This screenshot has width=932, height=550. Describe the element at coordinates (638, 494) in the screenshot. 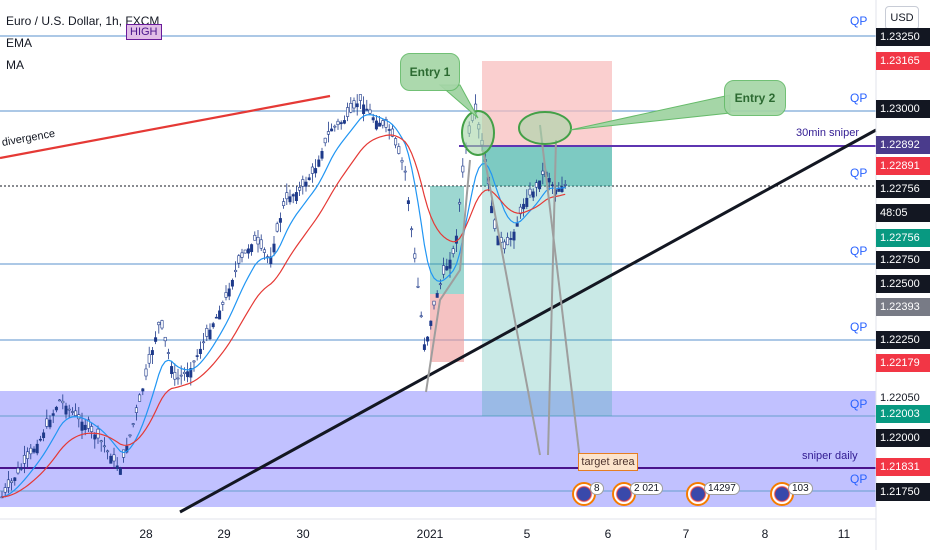

I see `economic-event: 2 021` at that location.